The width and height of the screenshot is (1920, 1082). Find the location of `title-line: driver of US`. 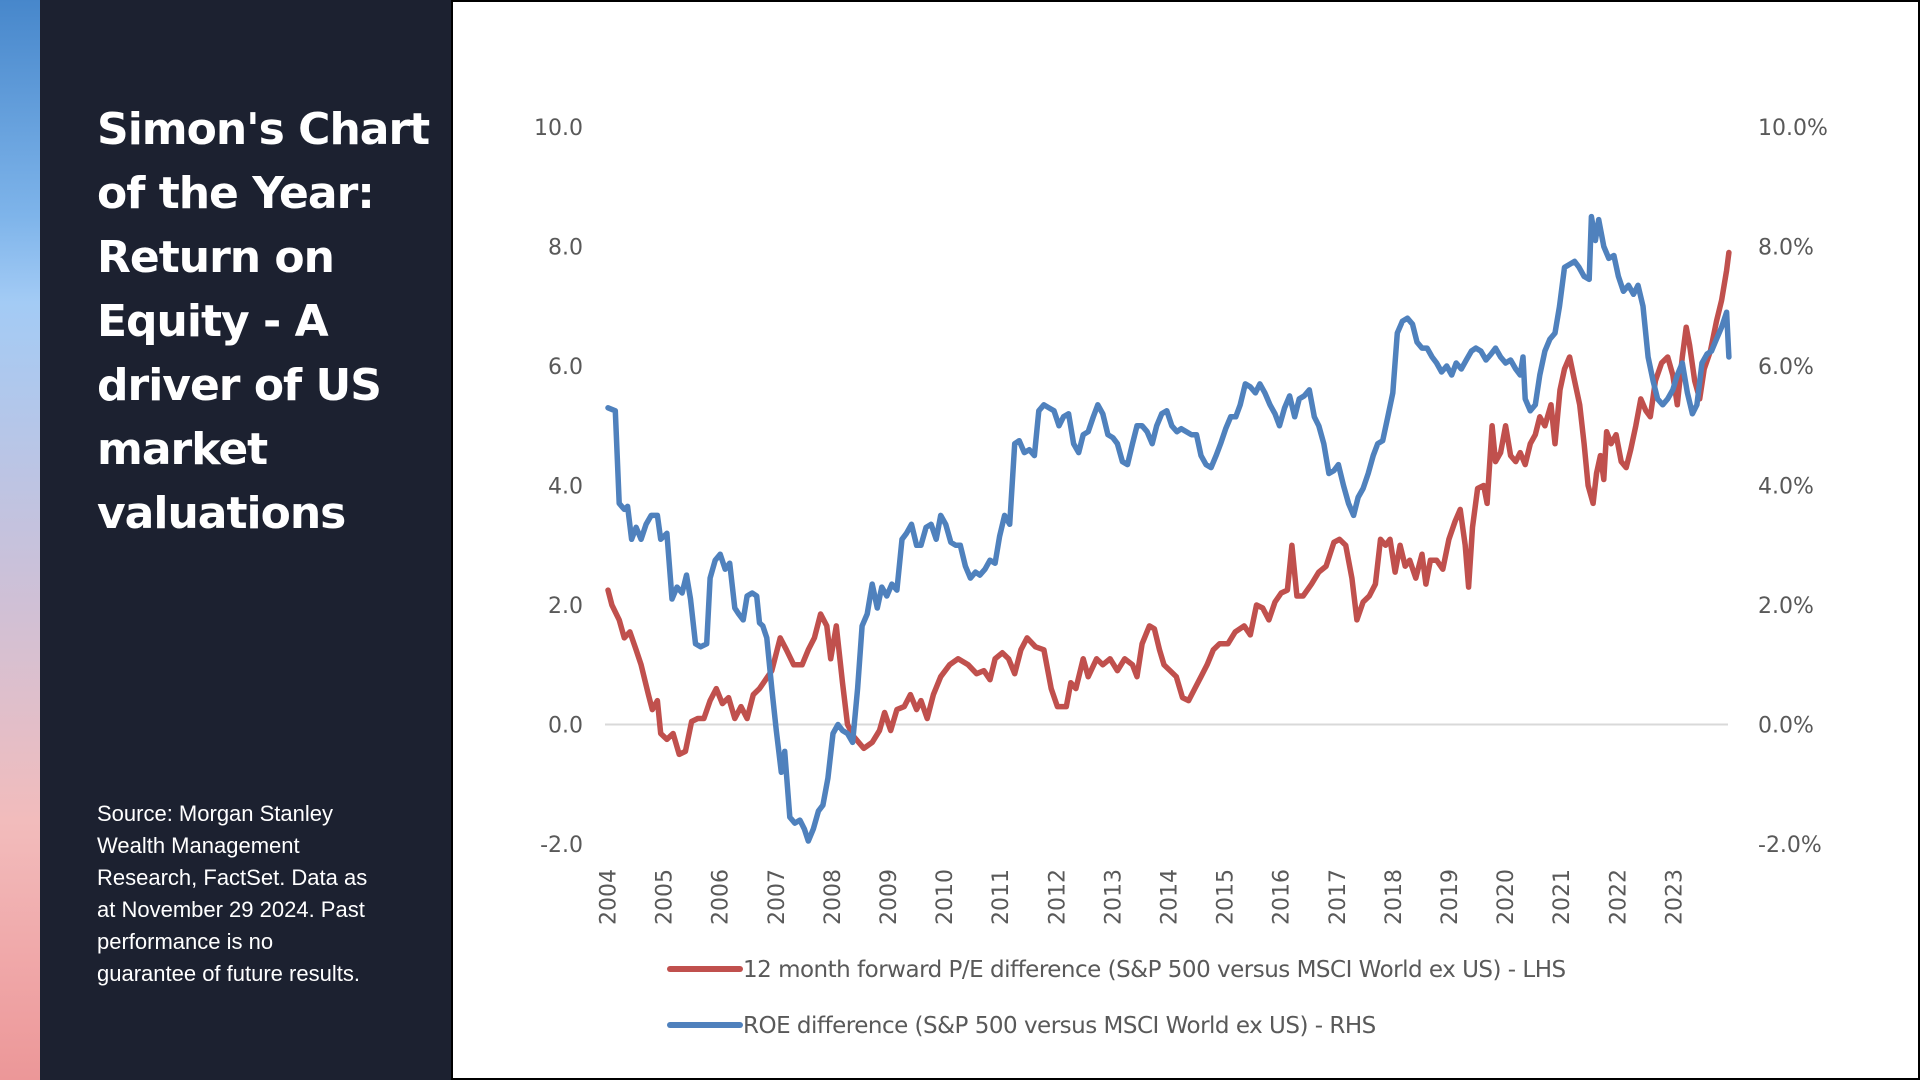

title-line: driver of US is located at coordinates (239, 385).